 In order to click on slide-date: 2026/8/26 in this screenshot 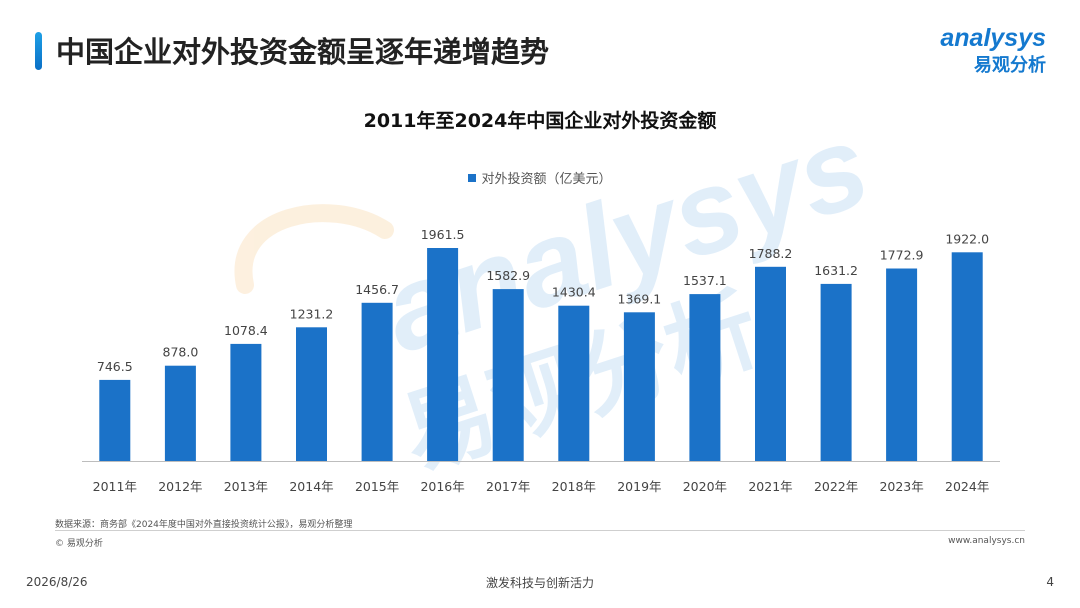, I will do `click(57, 582)`.